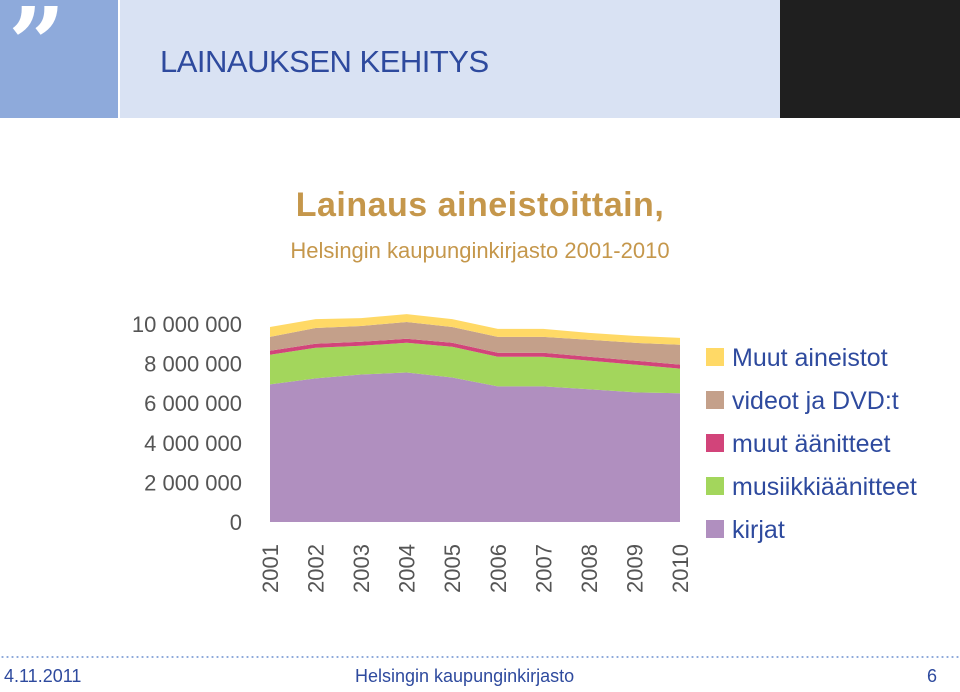 The height and width of the screenshot is (692, 960). Describe the element at coordinates (193, 443) in the screenshot. I see `y-tick-label: 4 000 000` at that location.